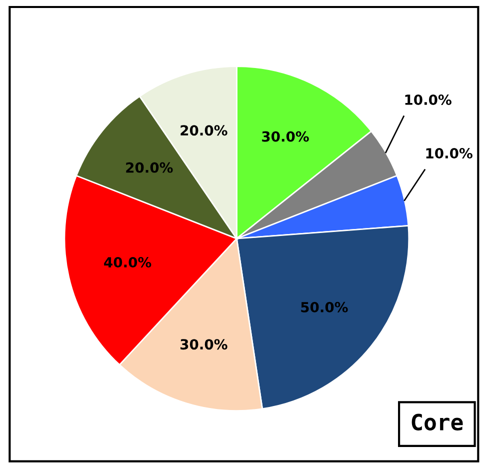 This screenshot has height=466, width=483. What do you see at coordinates (128, 262) in the screenshot?
I see `data-label: 40.0%` at bounding box center [128, 262].